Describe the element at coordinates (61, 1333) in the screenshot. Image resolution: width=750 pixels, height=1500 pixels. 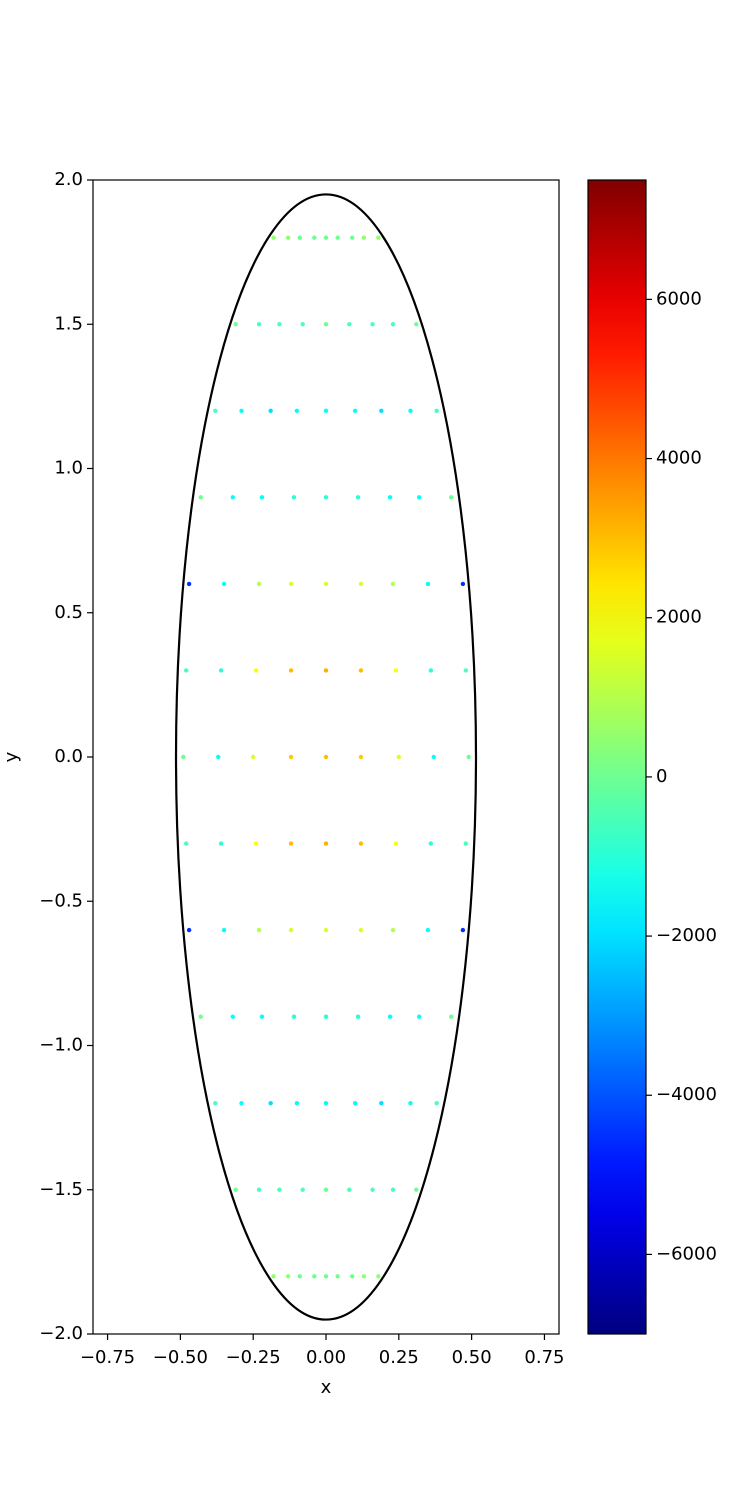
I see `y-tick-label: −2.0` at that location.